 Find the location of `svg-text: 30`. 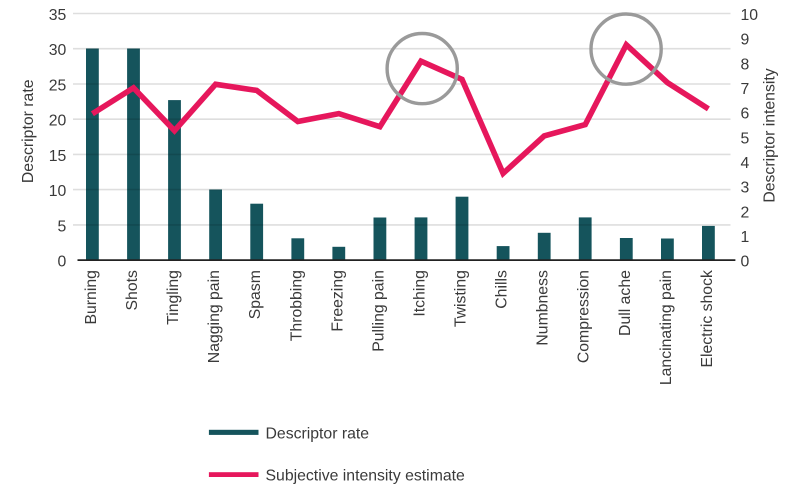

svg-text: 30 is located at coordinates (58, 50).